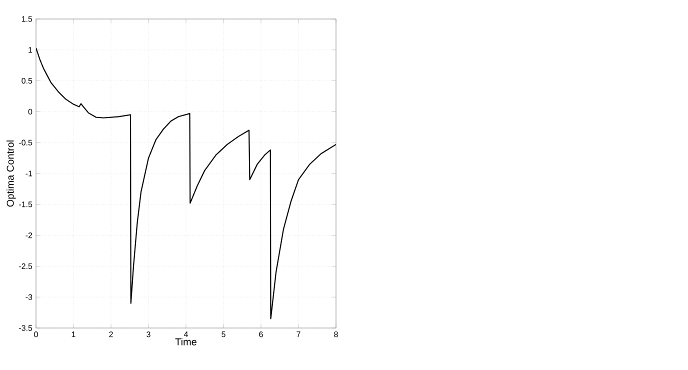 This screenshot has height=370, width=688. What do you see at coordinates (186, 335) in the screenshot?
I see `x-tick-label: 4` at bounding box center [186, 335].